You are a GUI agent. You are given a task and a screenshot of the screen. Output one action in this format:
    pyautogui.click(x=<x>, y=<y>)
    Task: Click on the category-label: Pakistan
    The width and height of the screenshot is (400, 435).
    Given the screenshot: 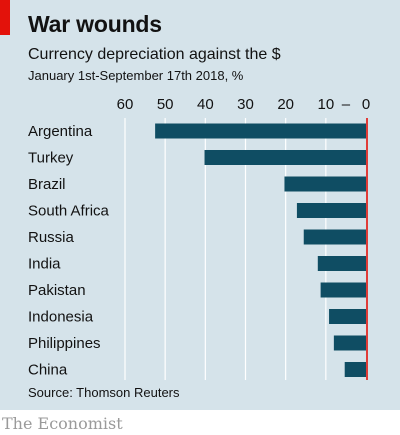 What is the action you would take?
    pyautogui.click(x=57, y=290)
    